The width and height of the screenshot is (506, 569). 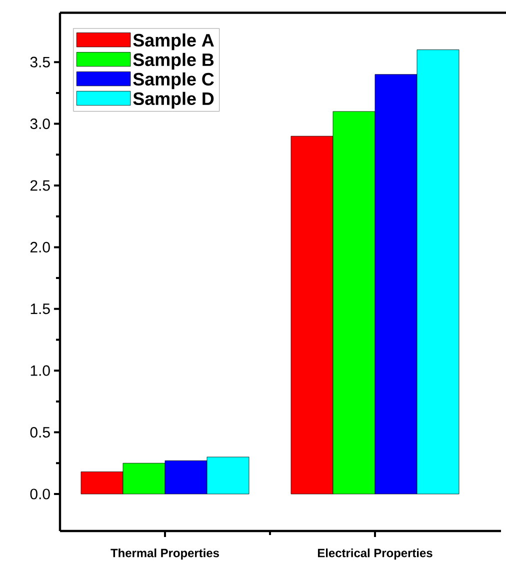 What do you see at coordinates (40, 62) in the screenshot?
I see `y-tick-label: 3.5` at bounding box center [40, 62].